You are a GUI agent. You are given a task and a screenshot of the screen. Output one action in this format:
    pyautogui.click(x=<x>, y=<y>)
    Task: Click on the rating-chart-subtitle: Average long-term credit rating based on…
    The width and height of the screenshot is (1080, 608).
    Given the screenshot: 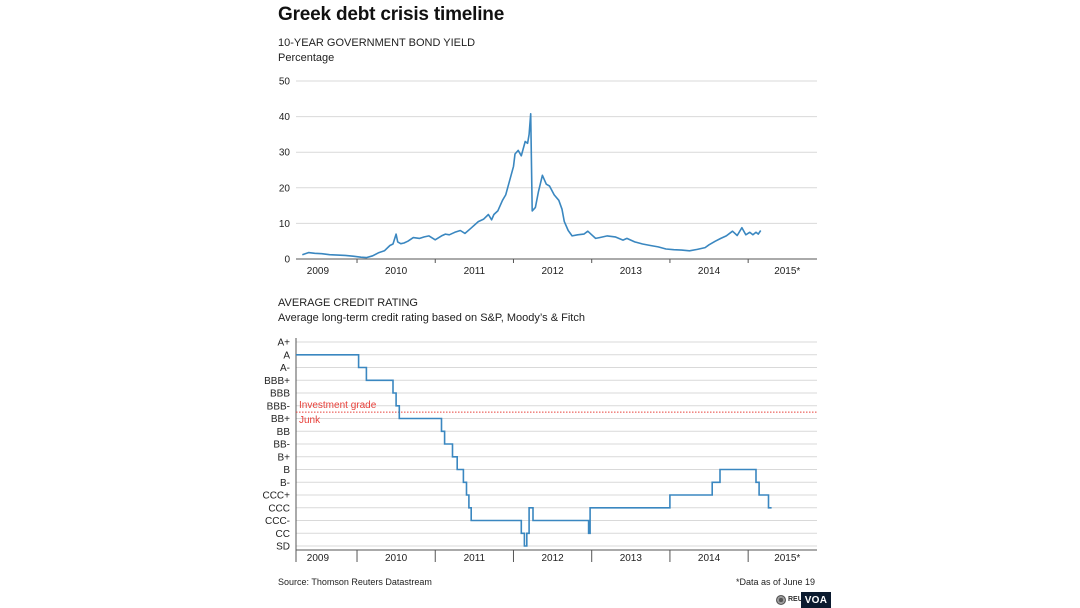 What is the action you would take?
    pyautogui.click(x=431, y=318)
    